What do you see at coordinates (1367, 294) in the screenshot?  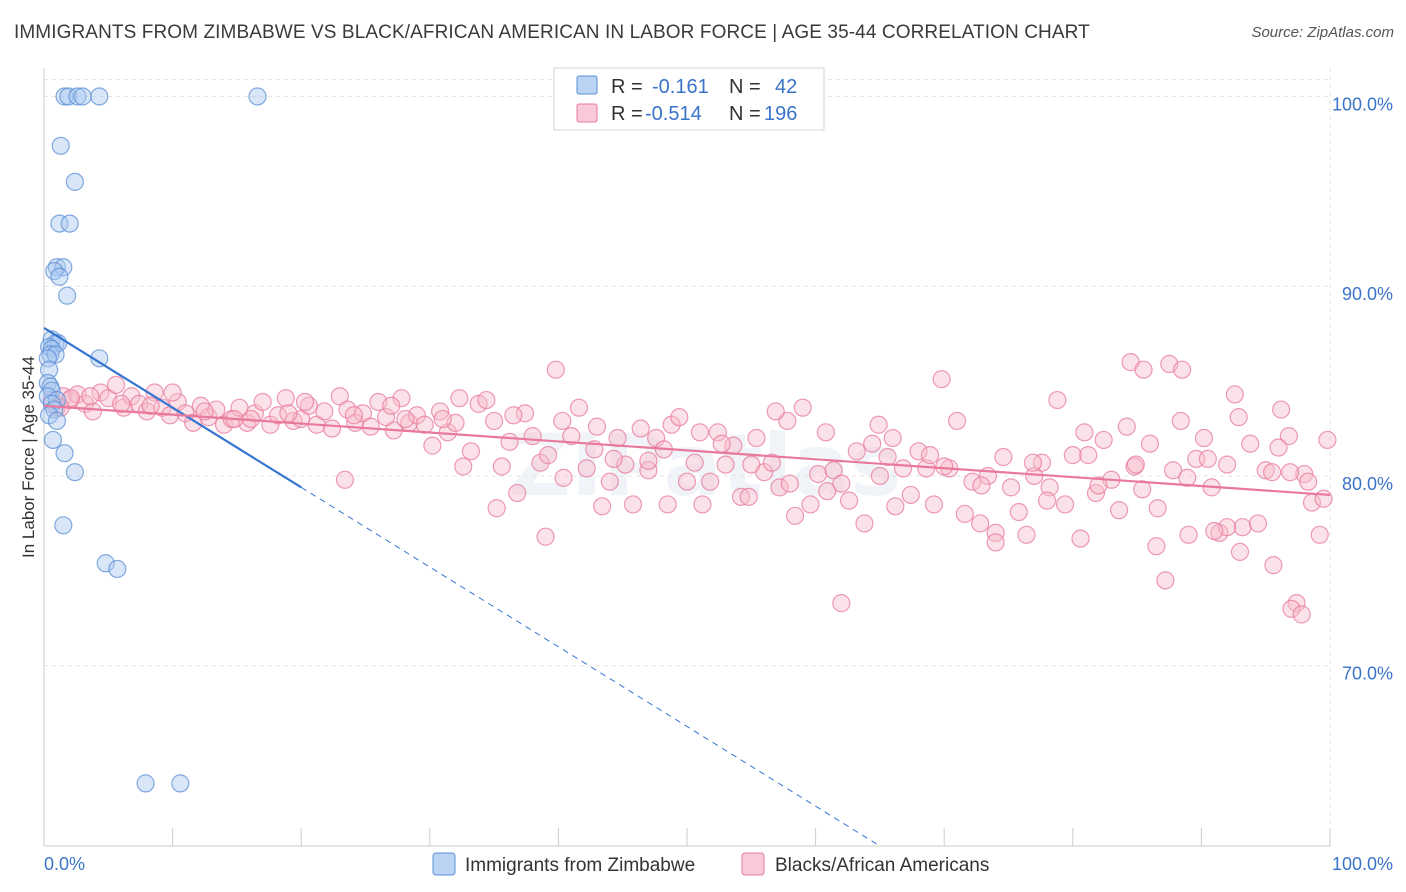 I see `y-tick-label: 90.0%` at bounding box center [1367, 294].